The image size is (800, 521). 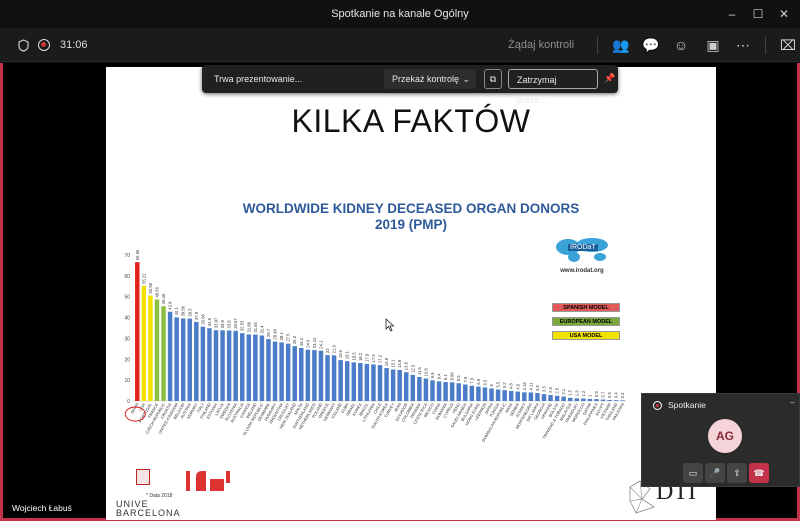 What do you see at coordinates (127, 277) in the screenshot?
I see `y-tick-label: 60` at bounding box center [127, 277].